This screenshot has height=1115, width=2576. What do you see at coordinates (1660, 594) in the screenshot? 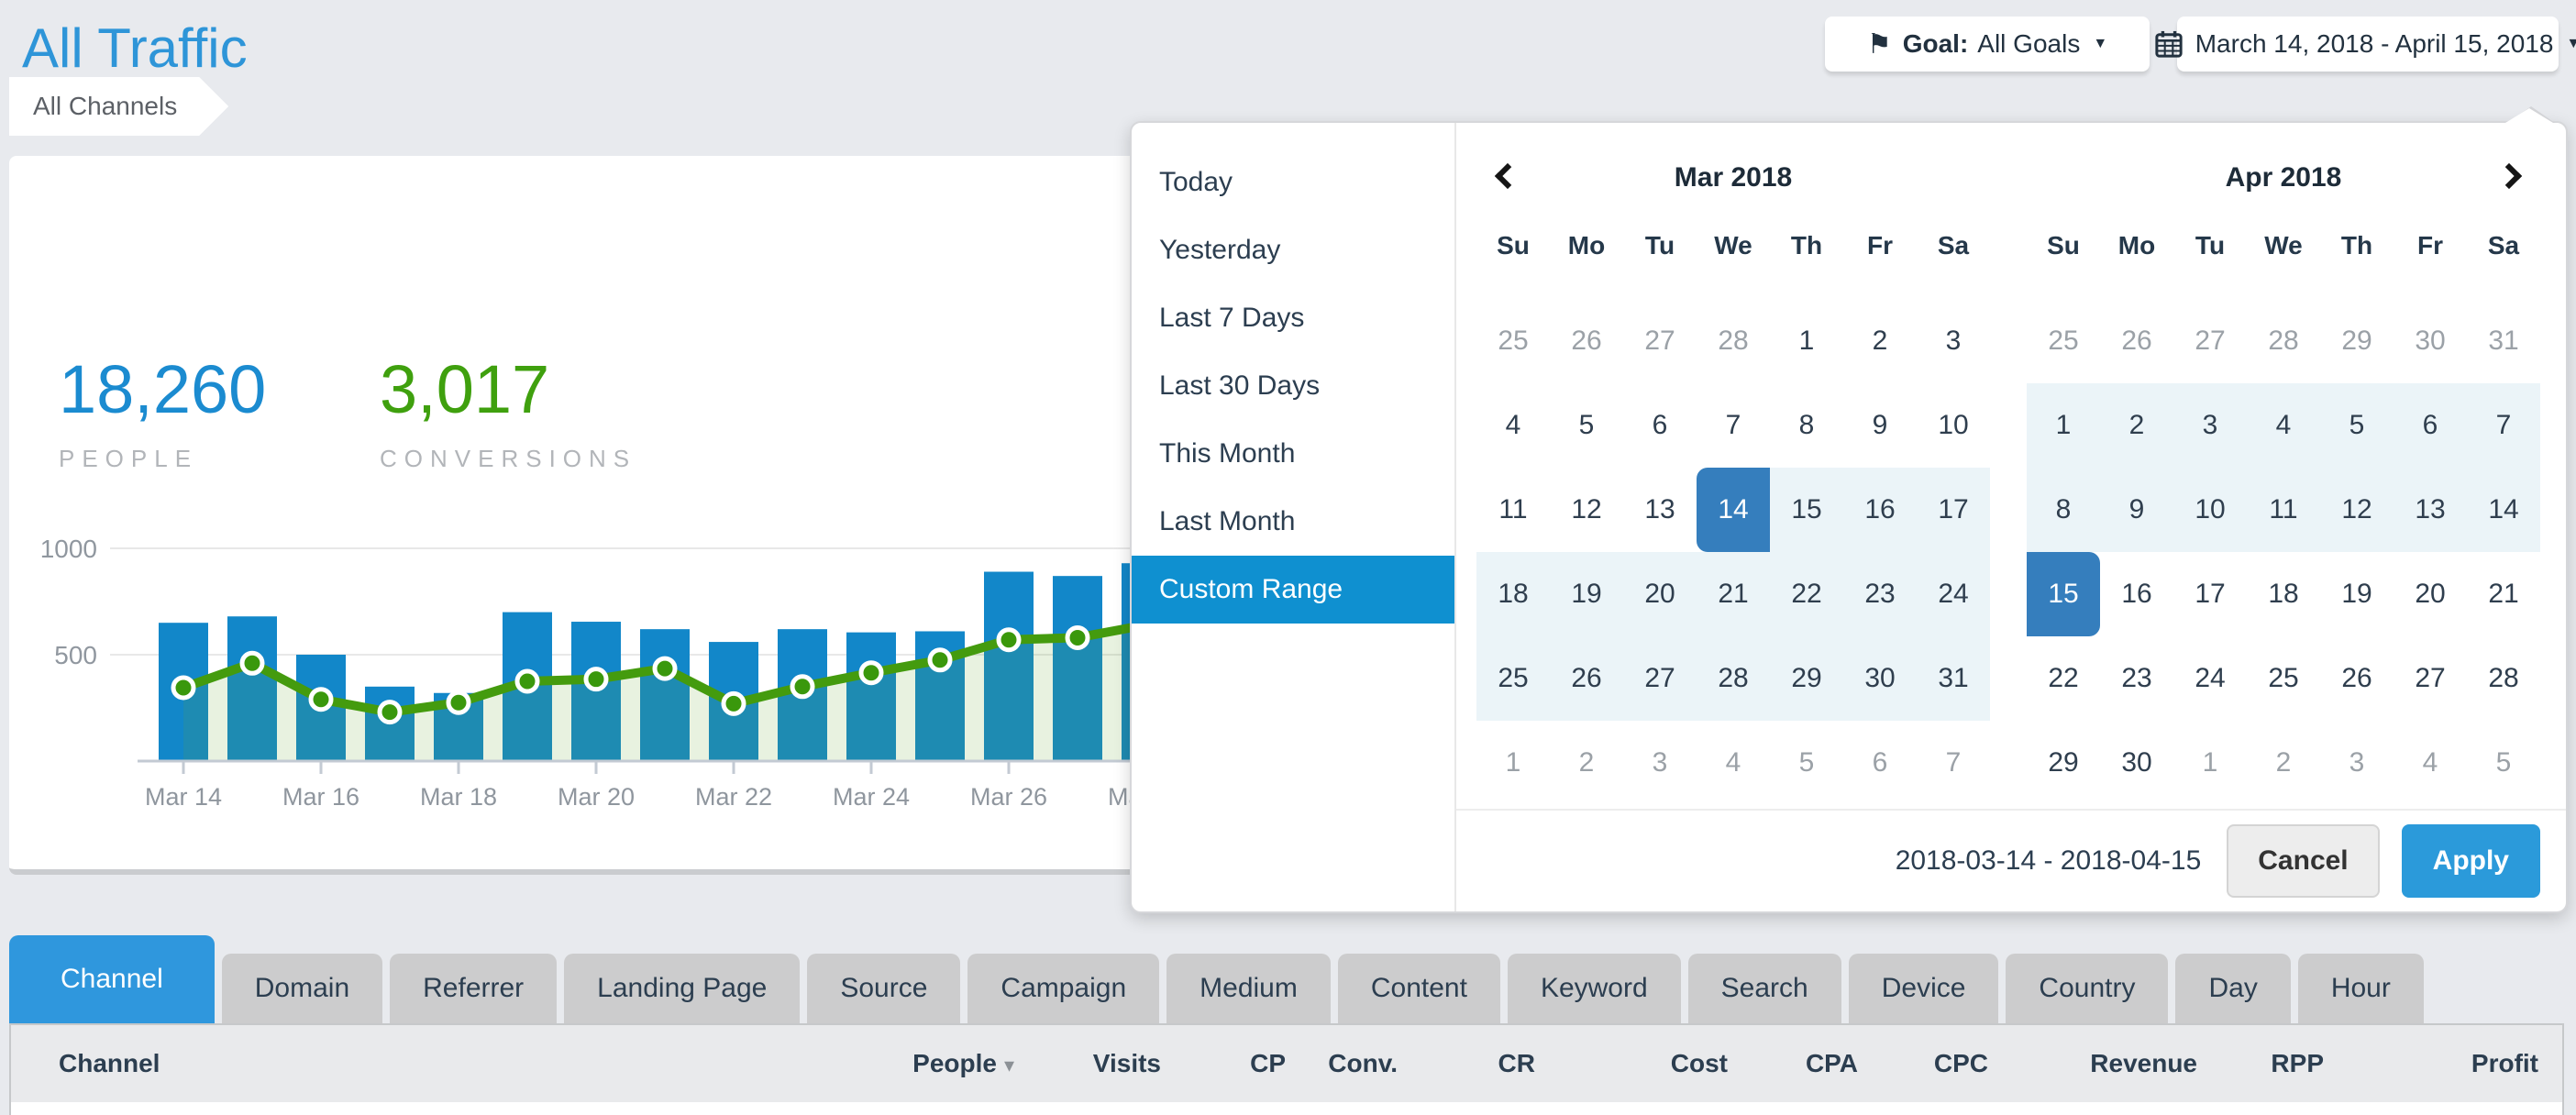
I see `calendar-day: 20` at bounding box center [1660, 594].